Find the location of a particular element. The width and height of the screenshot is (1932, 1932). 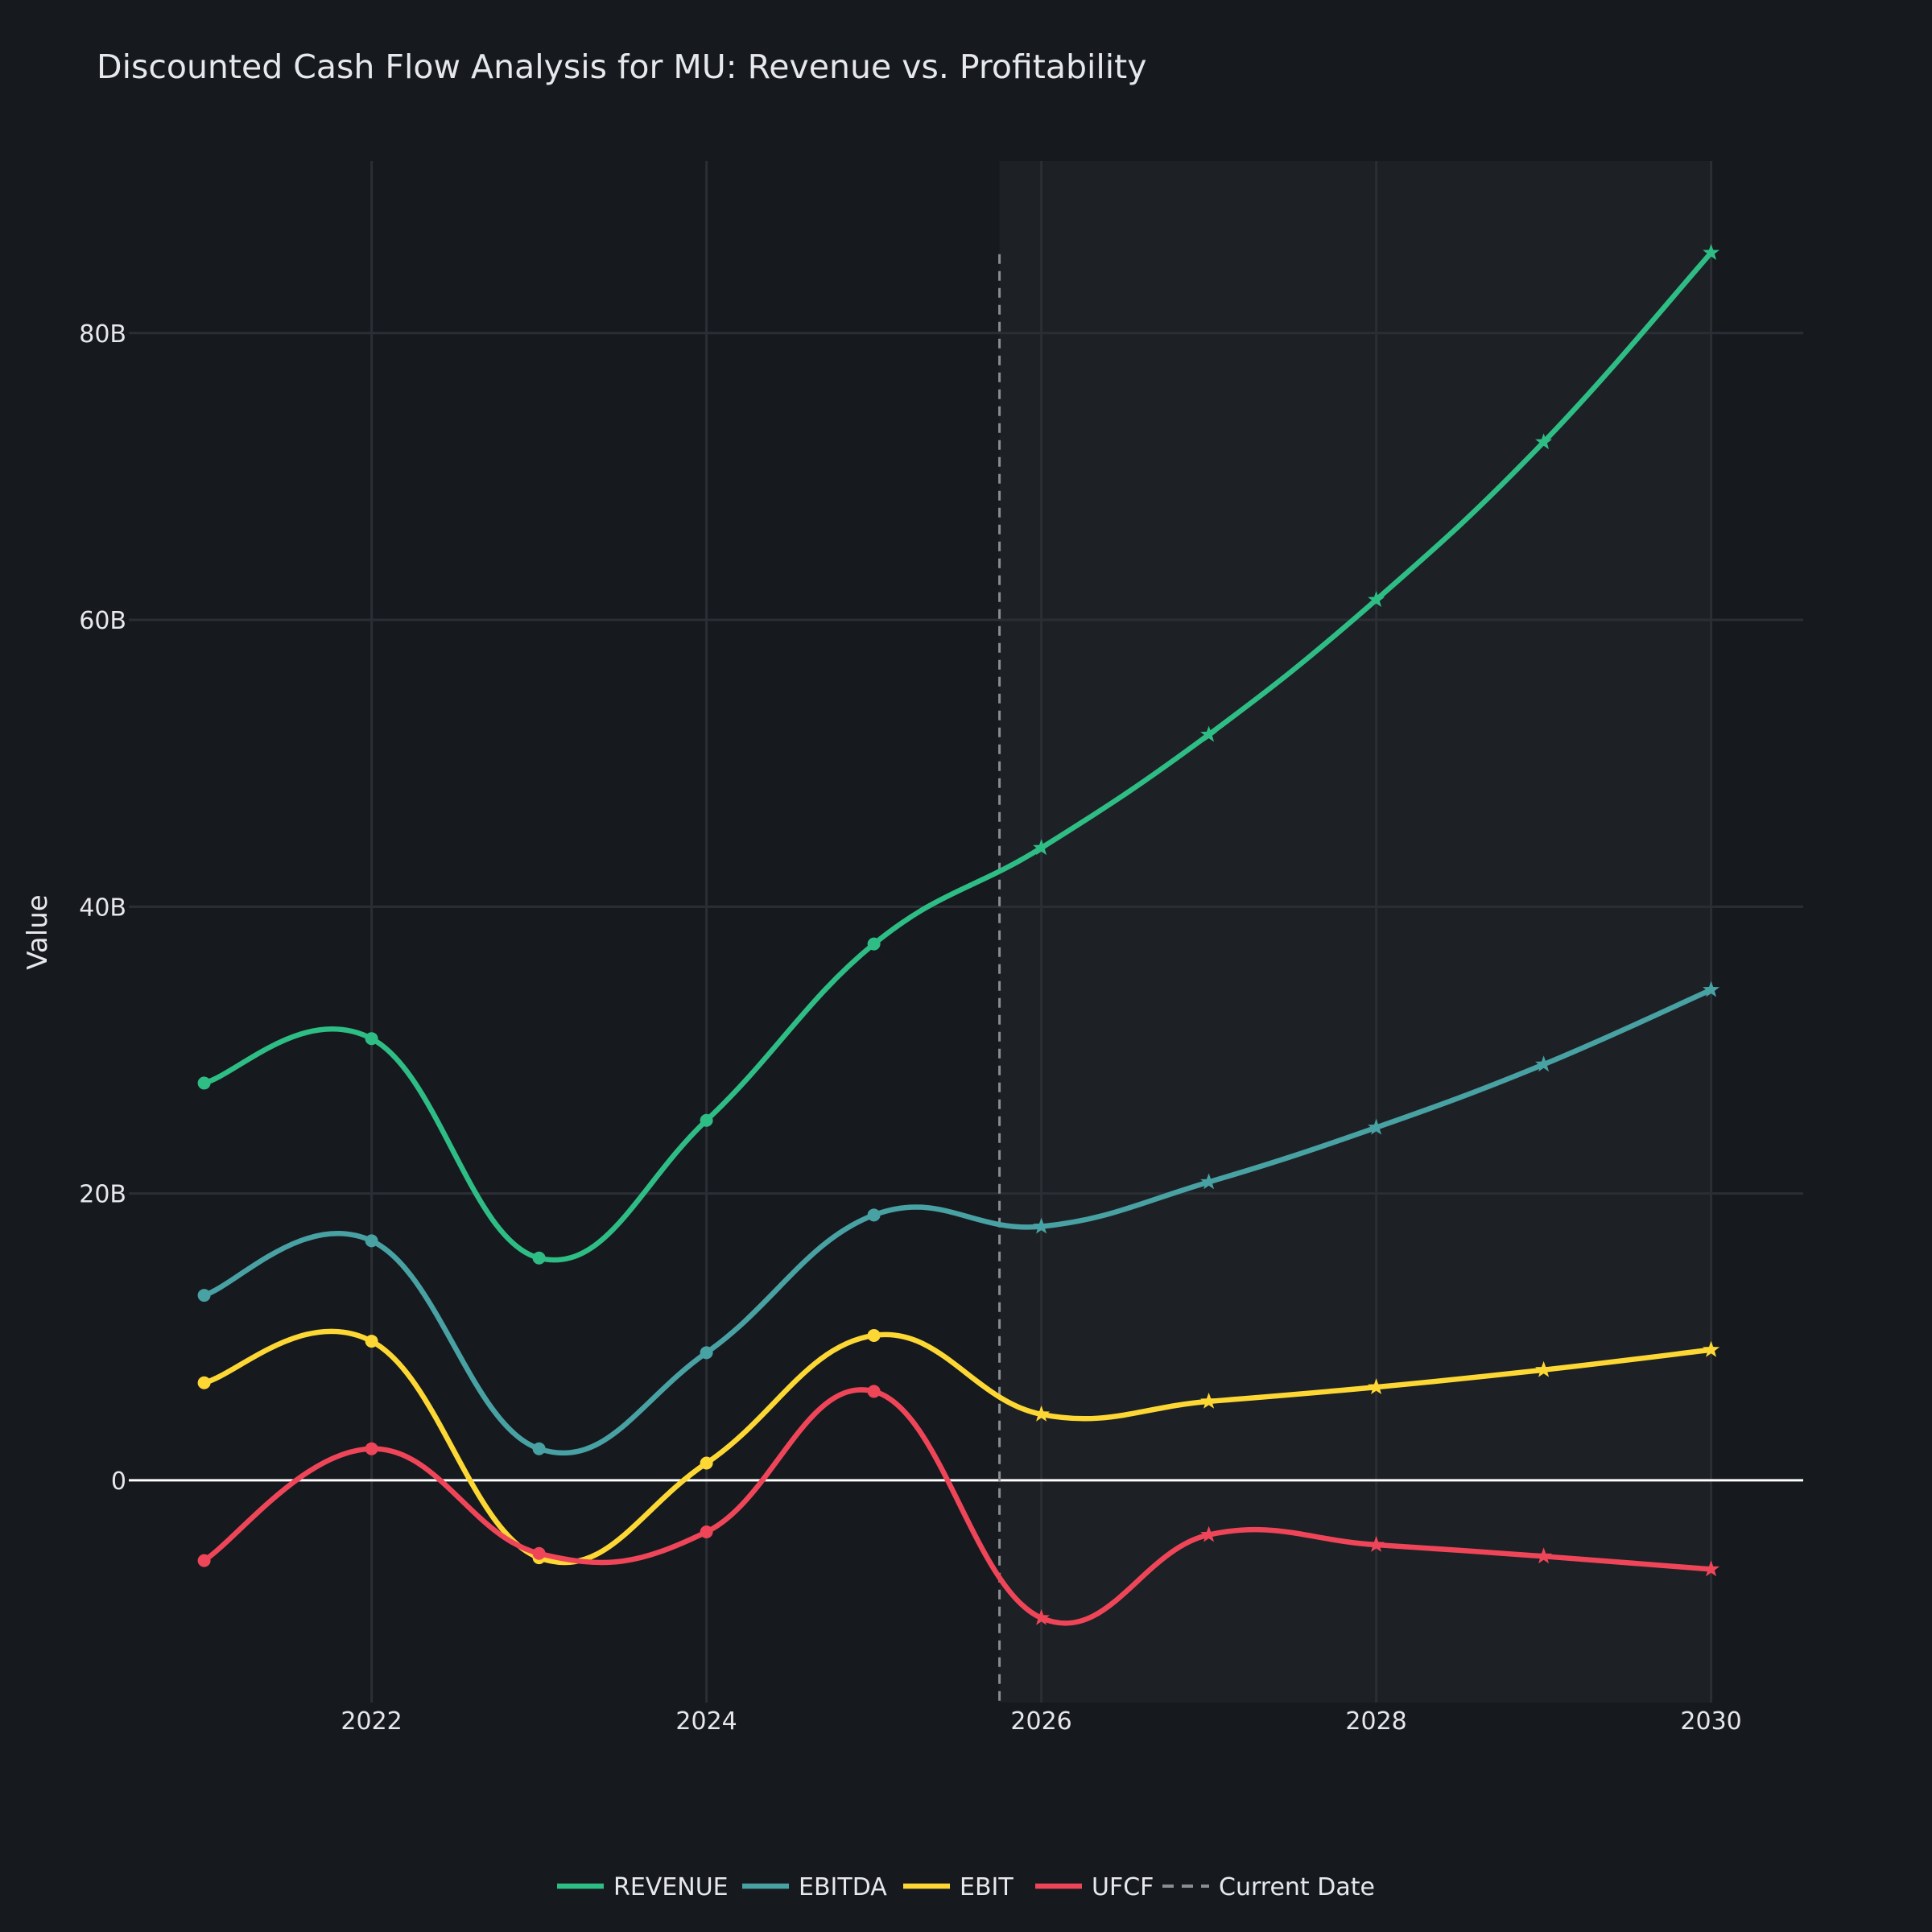

x-tick-label: 2030 is located at coordinates (1710, 1721).